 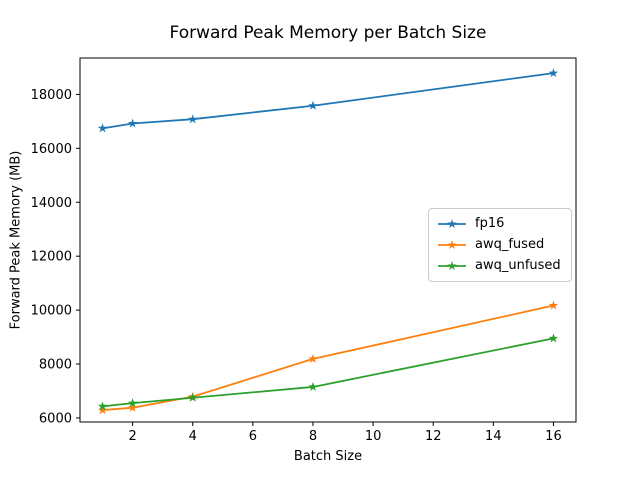 What do you see at coordinates (518, 265) in the screenshot?
I see `legend-label: awq_unfused` at bounding box center [518, 265].